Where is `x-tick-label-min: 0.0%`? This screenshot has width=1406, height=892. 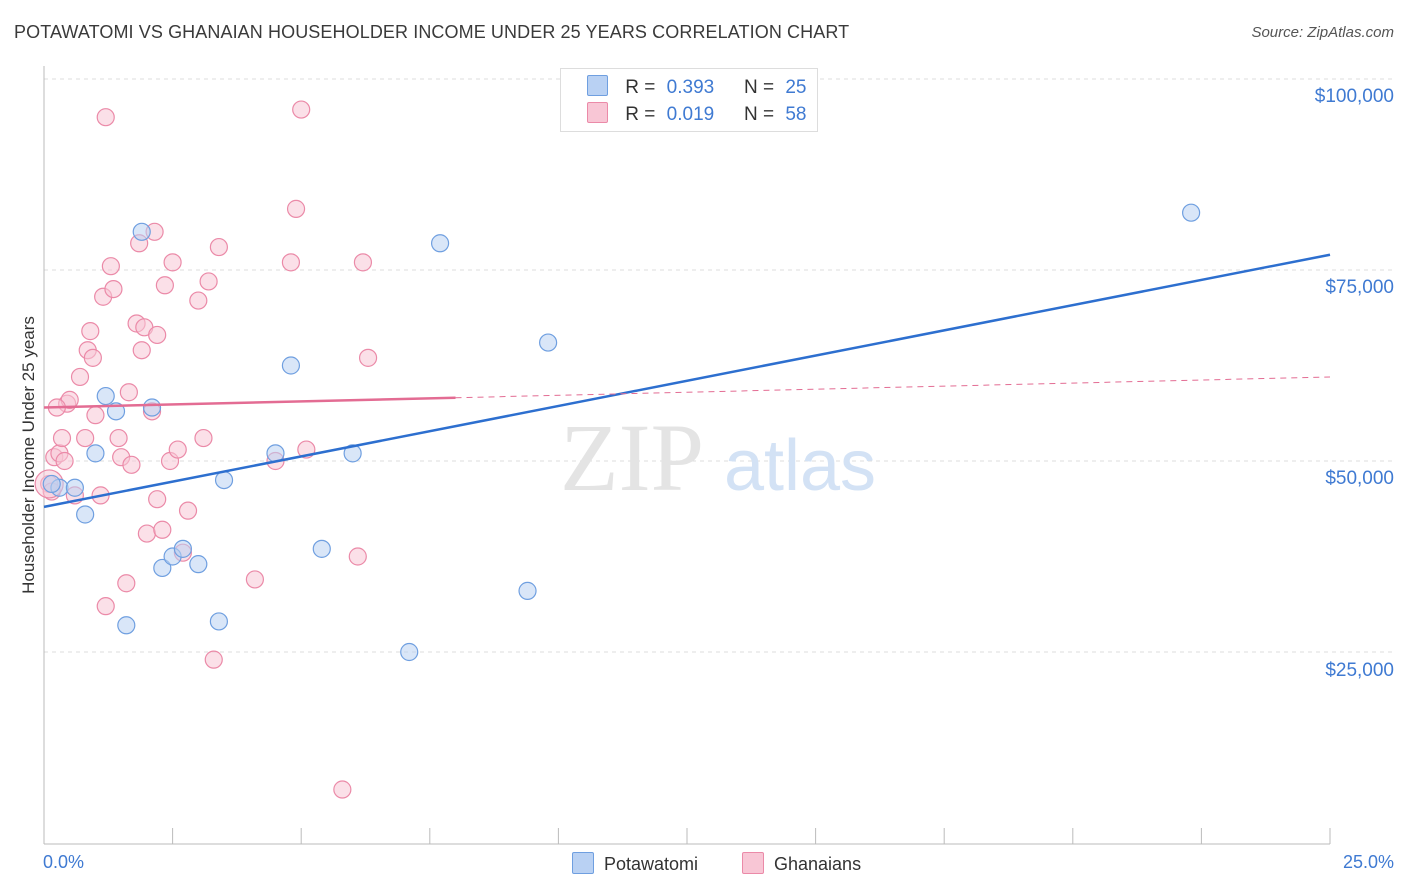
x-tick-label-min: 0.0% is located at coordinates (64, 862).